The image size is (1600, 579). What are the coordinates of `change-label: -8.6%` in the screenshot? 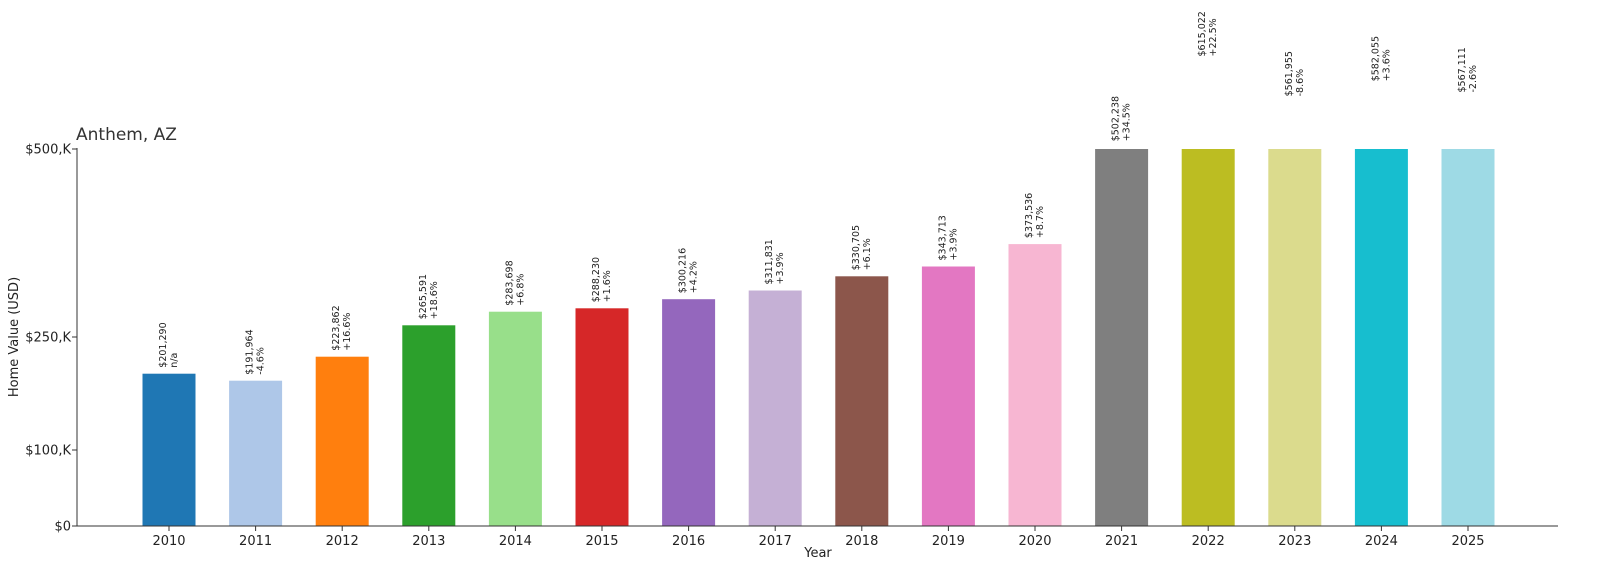 It's located at (1300, 83).